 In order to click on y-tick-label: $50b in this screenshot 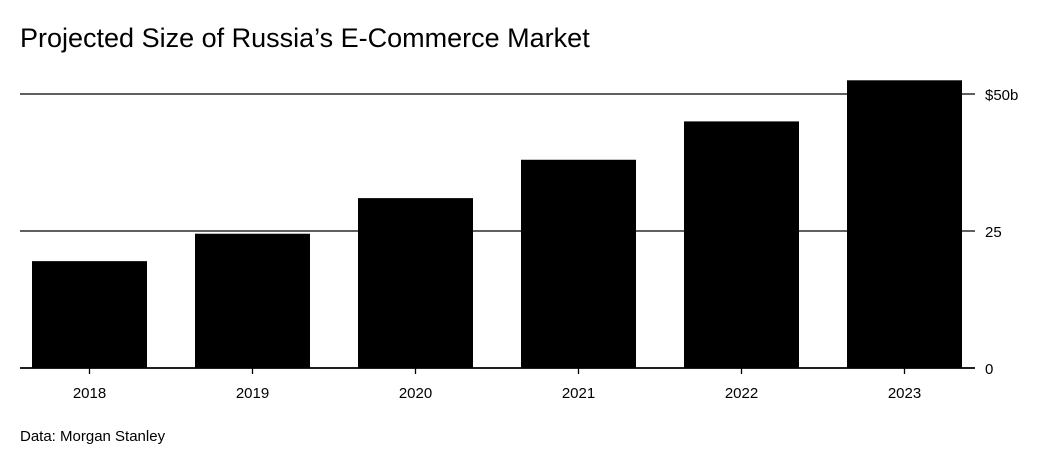, I will do `click(1001, 95)`.